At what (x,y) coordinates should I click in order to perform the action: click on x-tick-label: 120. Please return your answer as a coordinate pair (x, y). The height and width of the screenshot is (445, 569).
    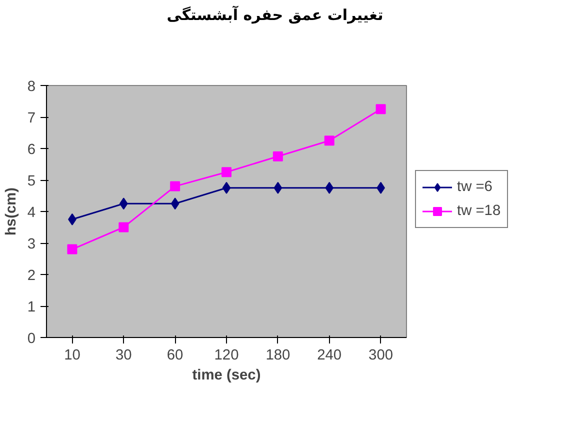
    Looking at the image, I should click on (226, 356).